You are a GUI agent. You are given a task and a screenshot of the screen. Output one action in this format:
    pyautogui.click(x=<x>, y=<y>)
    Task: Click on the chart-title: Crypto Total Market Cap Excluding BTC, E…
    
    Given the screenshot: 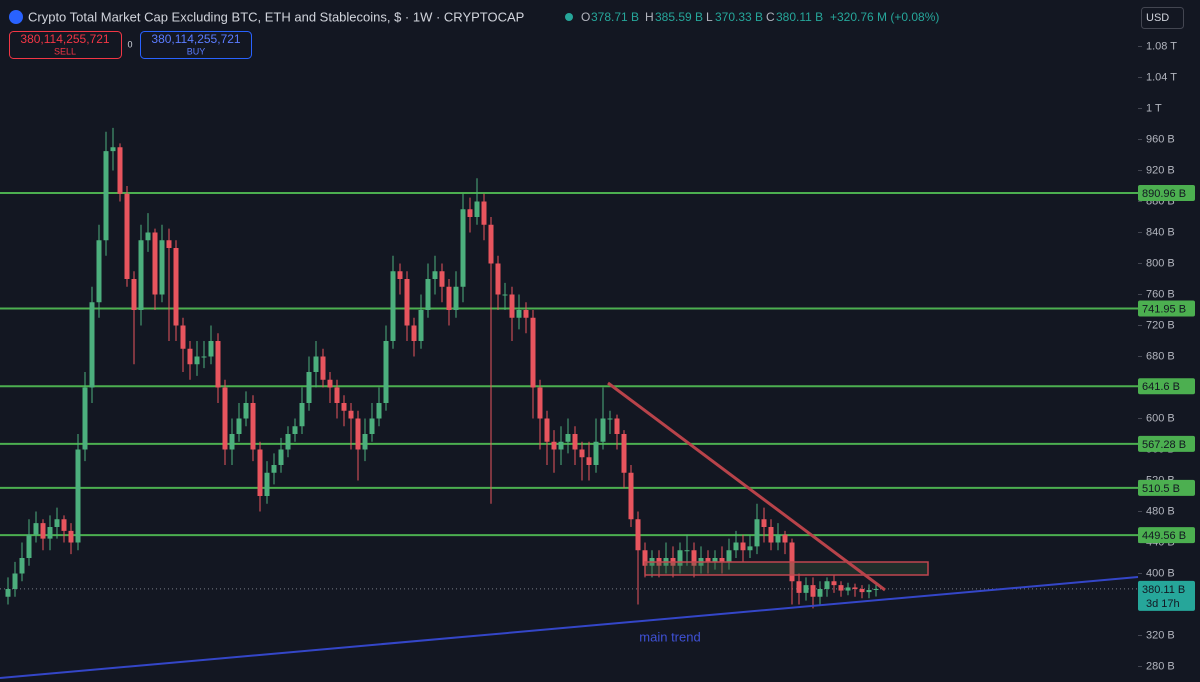 What is the action you would take?
    pyautogui.click(x=276, y=16)
    